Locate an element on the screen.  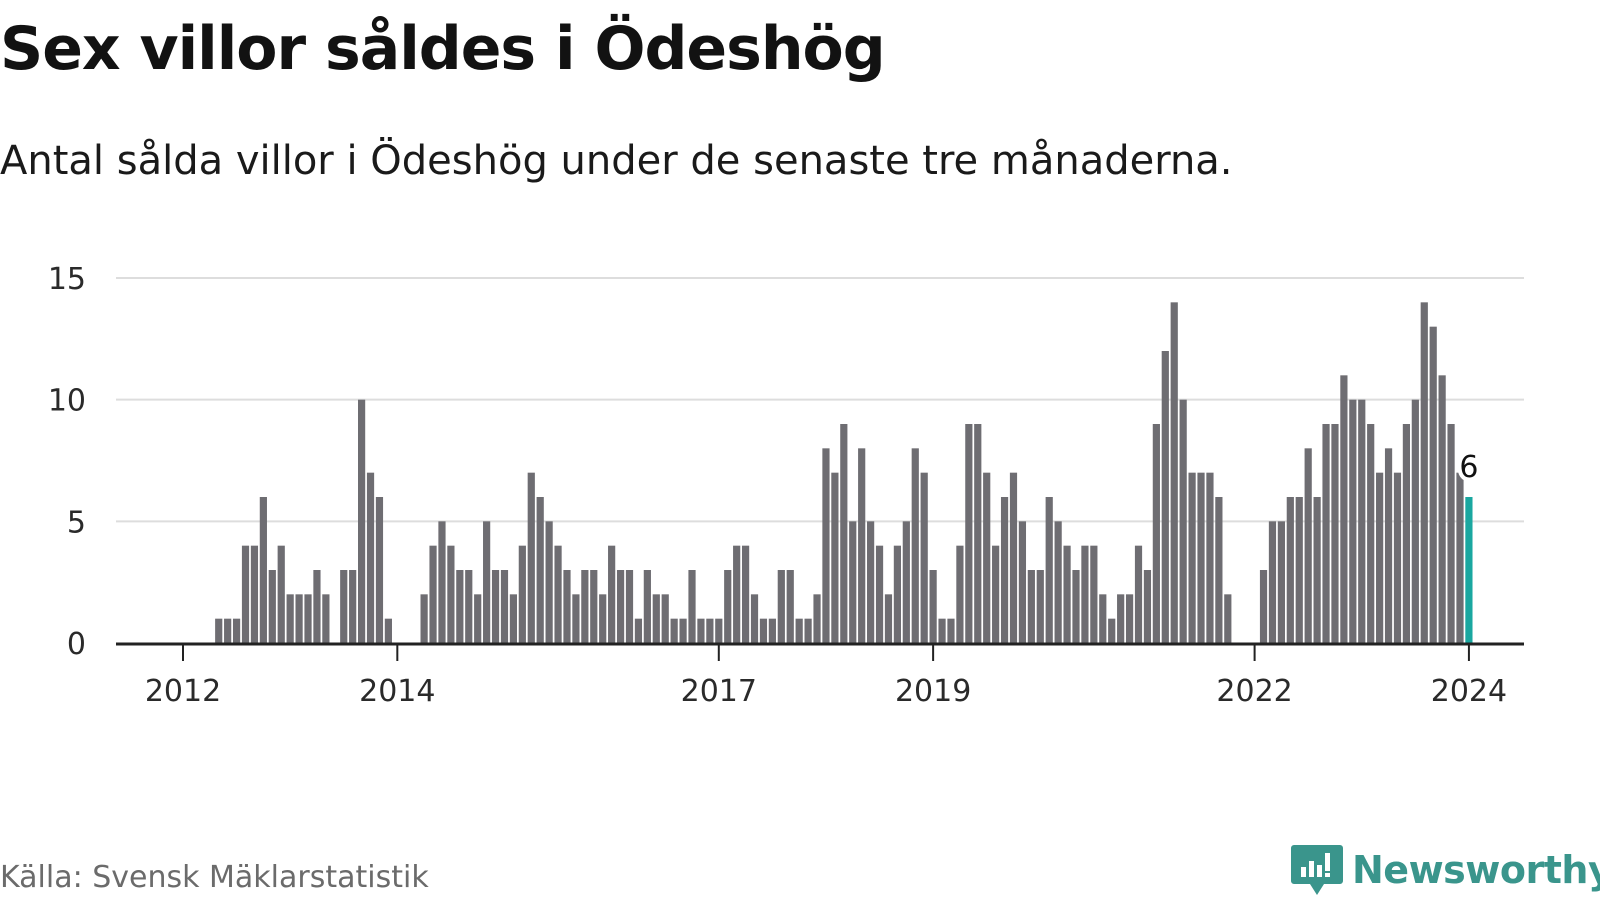
x-tick-label: 2014 is located at coordinates (397, 691).